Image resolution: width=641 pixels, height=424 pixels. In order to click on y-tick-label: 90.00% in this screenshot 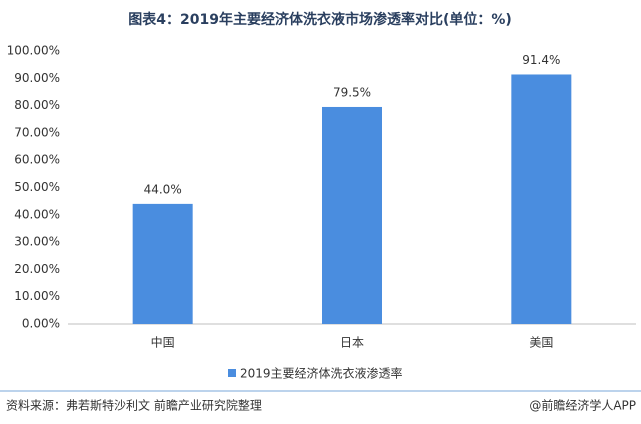, I will do `click(37, 78)`.